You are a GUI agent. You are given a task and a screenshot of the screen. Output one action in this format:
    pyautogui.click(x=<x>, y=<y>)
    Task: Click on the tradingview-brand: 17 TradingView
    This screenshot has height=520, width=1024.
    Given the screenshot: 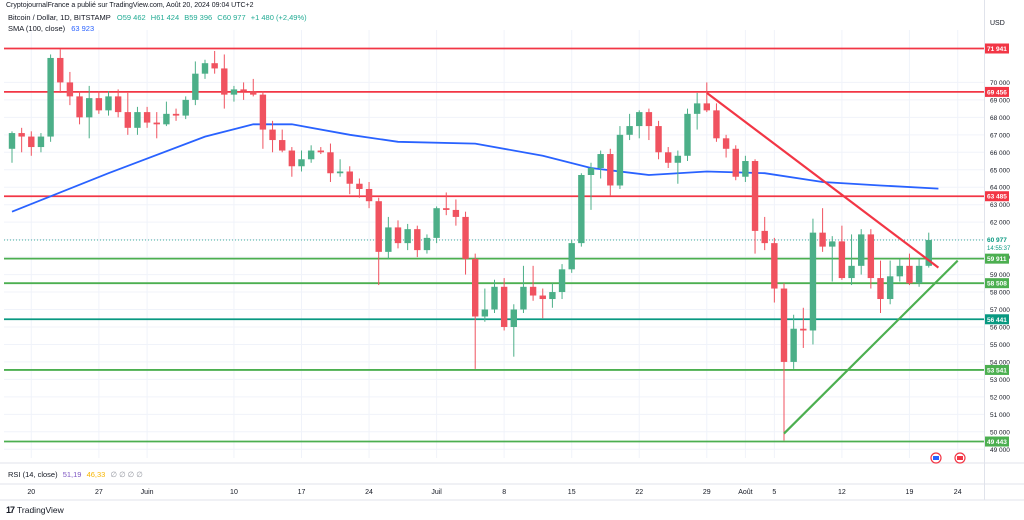 What is the action you would take?
    pyautogui.click(x=35, y=510)
    